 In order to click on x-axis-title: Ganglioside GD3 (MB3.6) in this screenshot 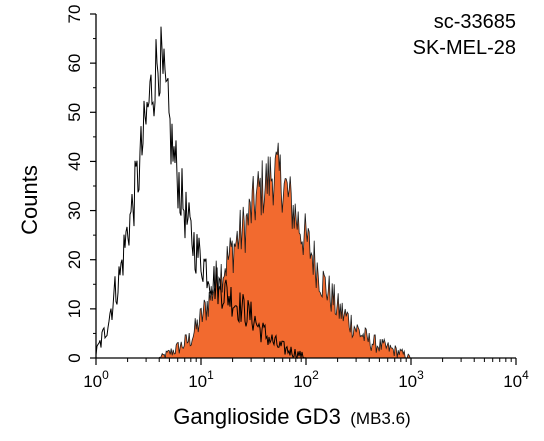, I will do `click(291, 416)`.